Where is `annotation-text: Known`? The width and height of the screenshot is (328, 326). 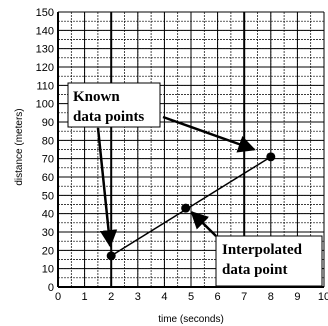 annotation-text: Known is located at coordinates (96, 97).